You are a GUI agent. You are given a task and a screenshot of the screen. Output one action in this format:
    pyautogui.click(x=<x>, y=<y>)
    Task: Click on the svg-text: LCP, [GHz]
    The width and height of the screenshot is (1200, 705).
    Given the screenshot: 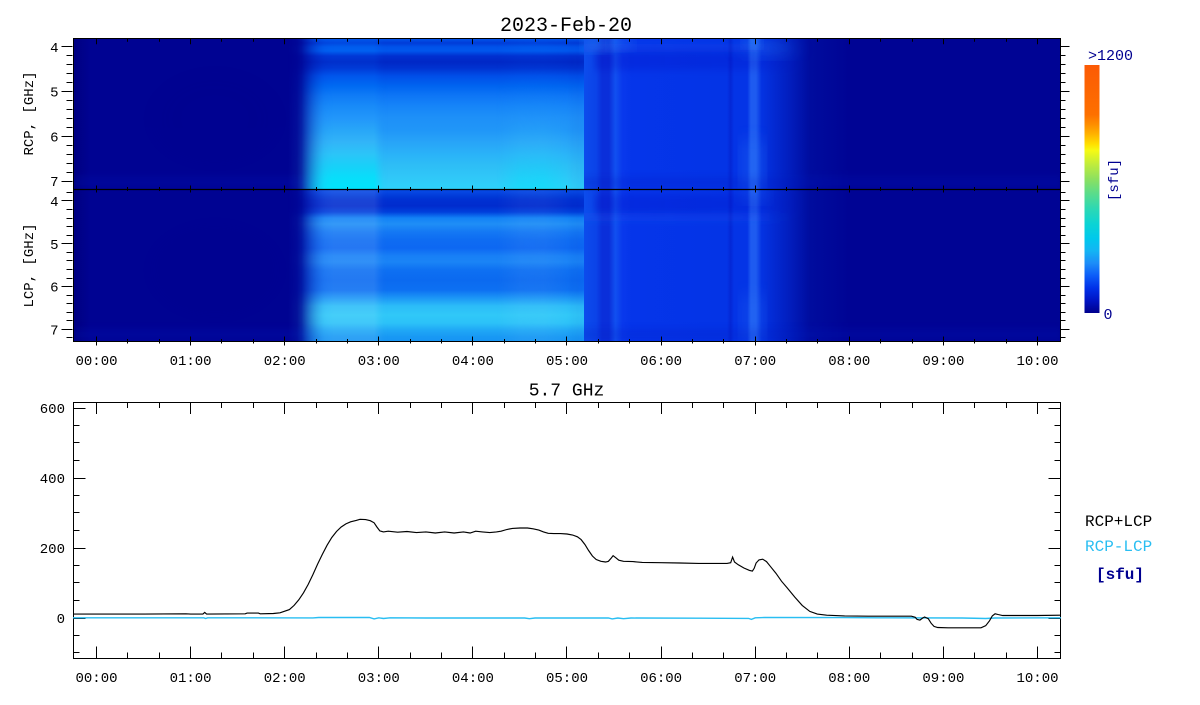 What is the action you would take?
    pyautogui.click(x=30, y=265)
    